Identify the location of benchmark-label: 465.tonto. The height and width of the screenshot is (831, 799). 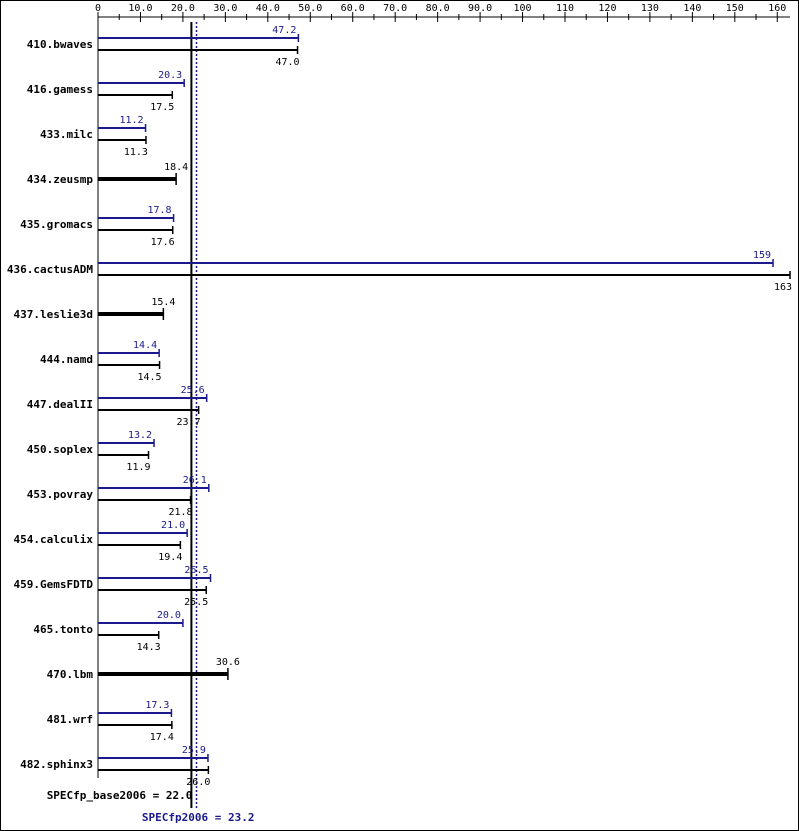
(63, 629).